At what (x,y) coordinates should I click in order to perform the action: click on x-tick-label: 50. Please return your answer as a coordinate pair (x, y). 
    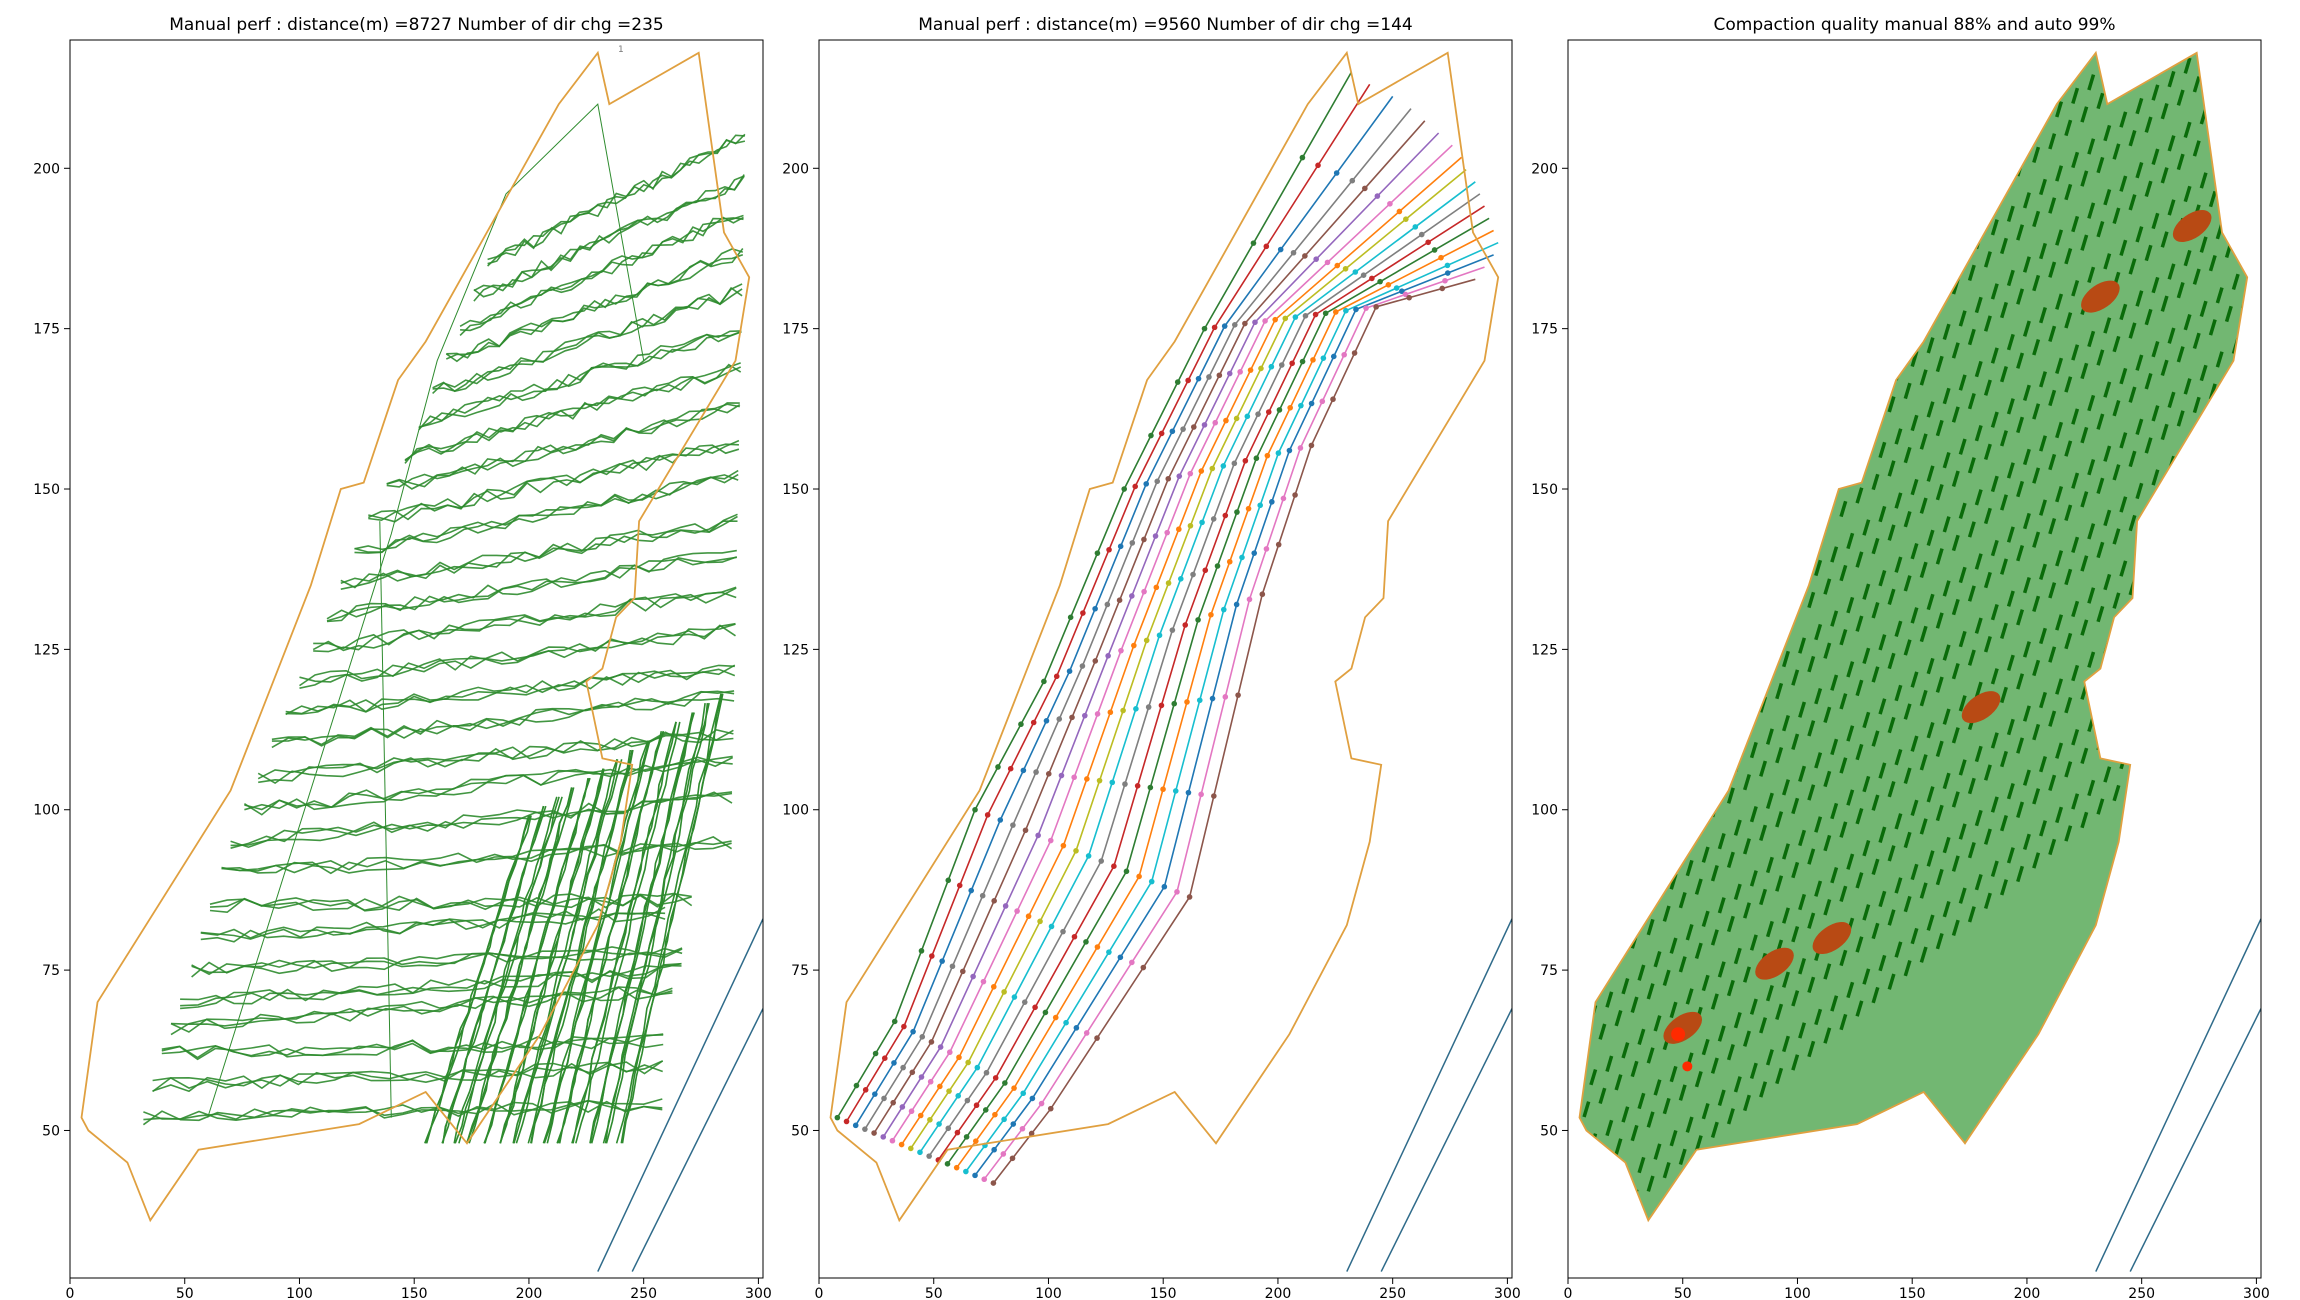
    Looking at the image, I should click on (185, 1293).